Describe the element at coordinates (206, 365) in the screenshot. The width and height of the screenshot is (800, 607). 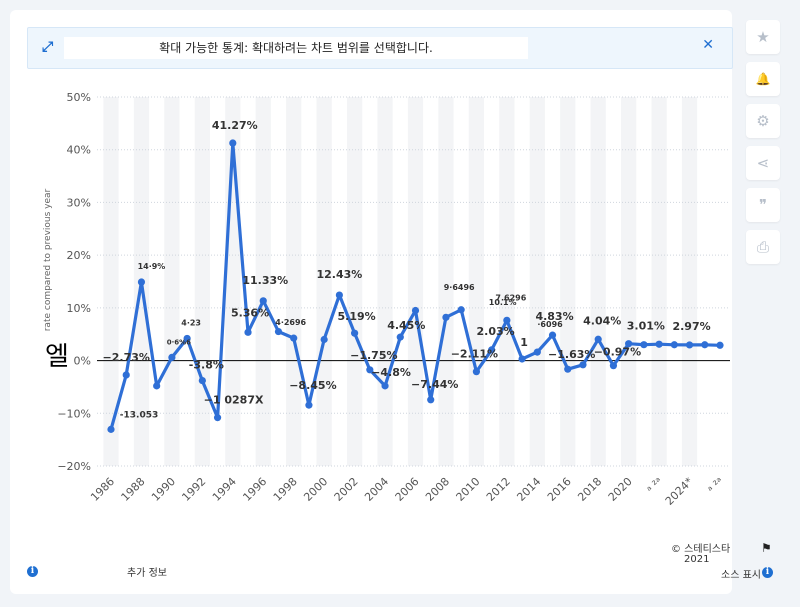
I see `data-label: -3.8%` at that location.